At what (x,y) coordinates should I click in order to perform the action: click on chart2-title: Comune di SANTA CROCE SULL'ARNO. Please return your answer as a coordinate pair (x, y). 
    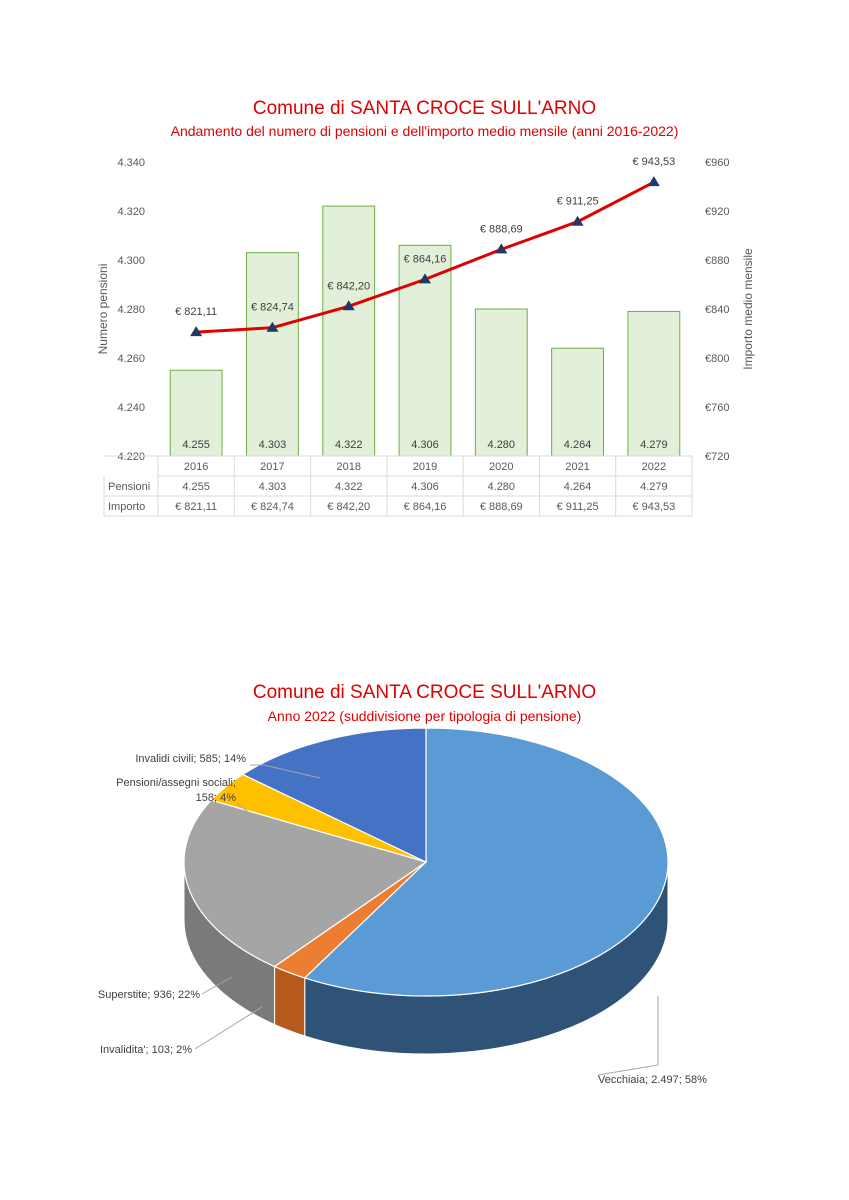
    Looking at the image, I should click on (424, 692).